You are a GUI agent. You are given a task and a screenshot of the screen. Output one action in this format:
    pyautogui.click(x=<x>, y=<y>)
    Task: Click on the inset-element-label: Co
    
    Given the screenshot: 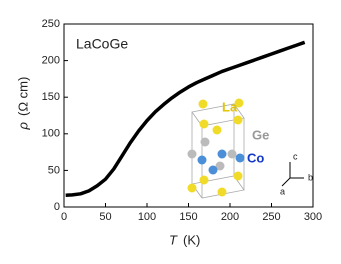 What is the action you would take?
    pyautogui.click(x=255, y=157)
    